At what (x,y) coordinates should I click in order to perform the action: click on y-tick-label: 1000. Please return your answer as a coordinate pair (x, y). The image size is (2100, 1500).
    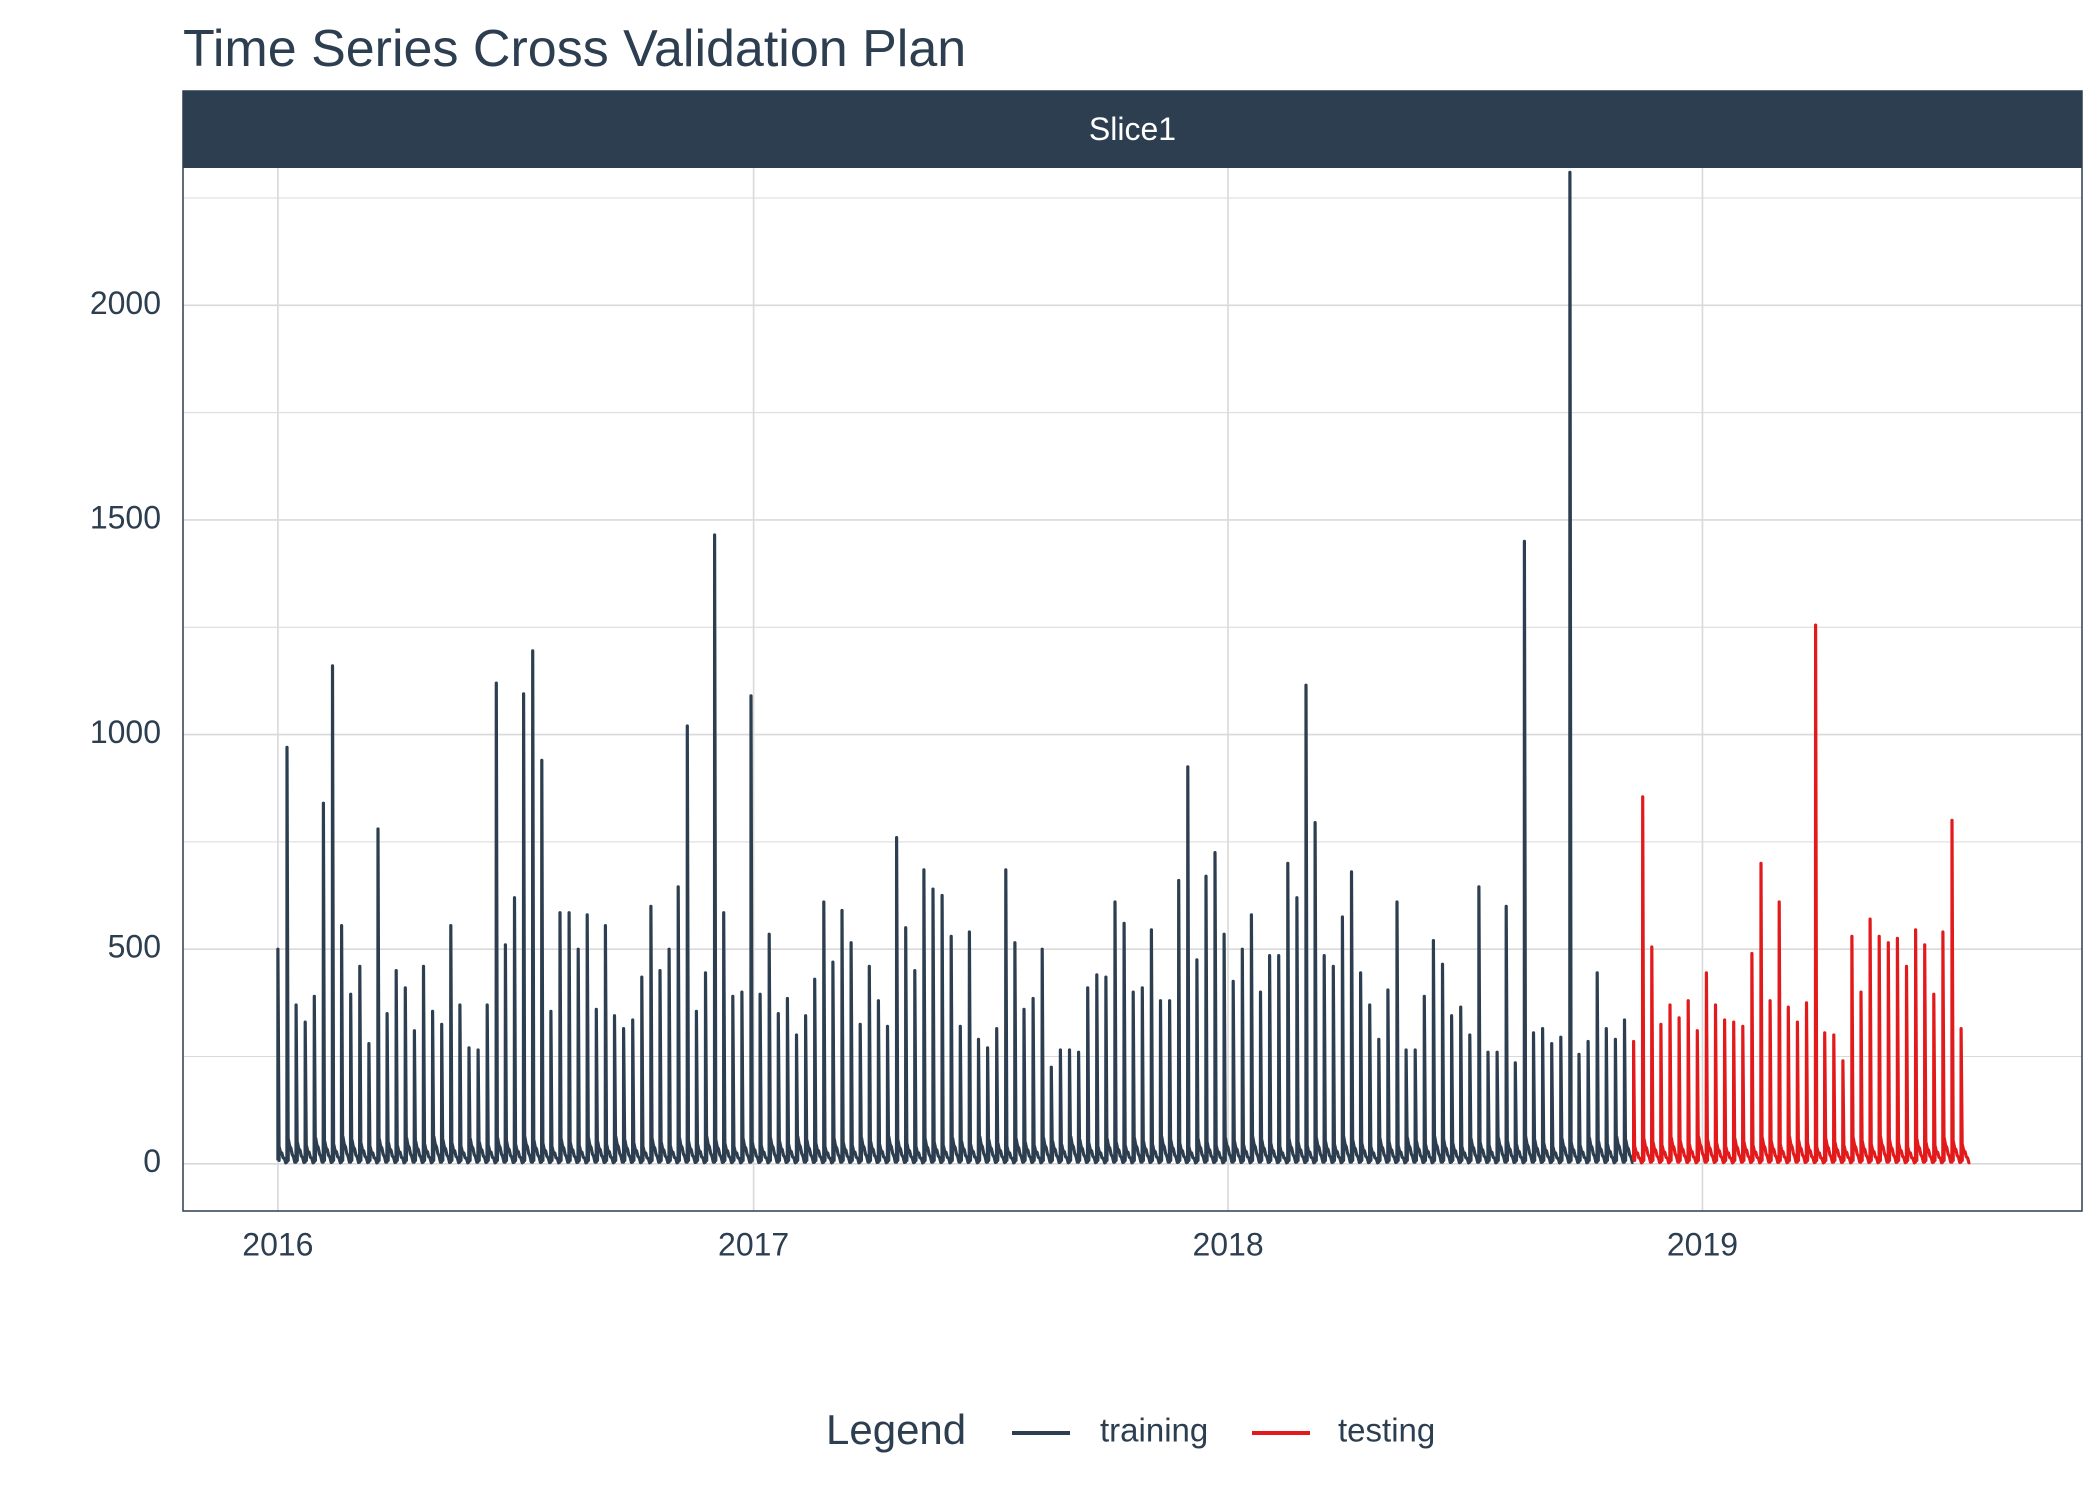
    Looking at the image, I should click on (125, 732).